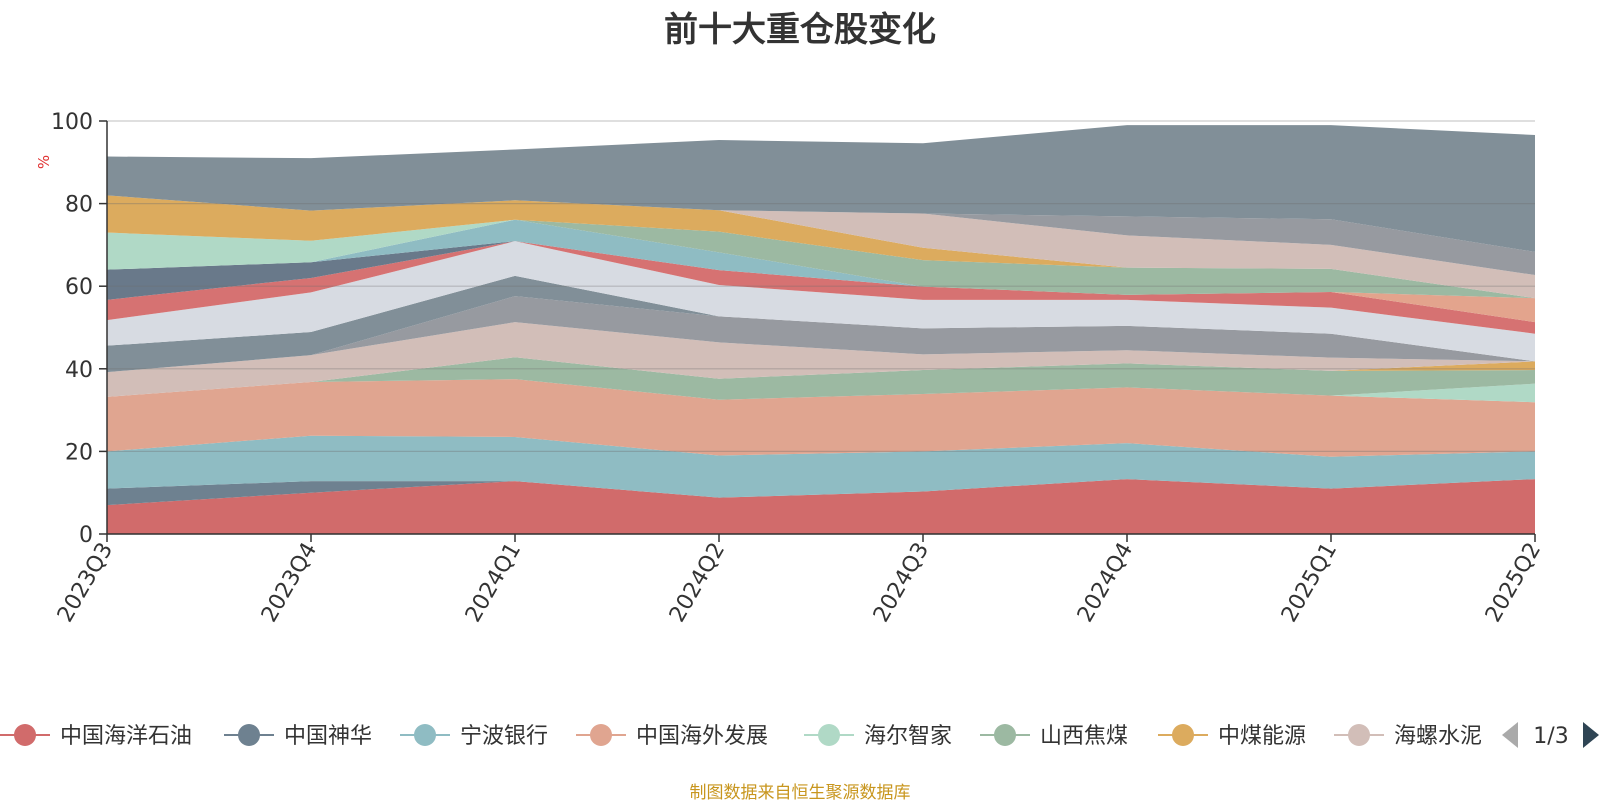  I want to click on legend-label-6: 中煤能源, so click(1262, 736).